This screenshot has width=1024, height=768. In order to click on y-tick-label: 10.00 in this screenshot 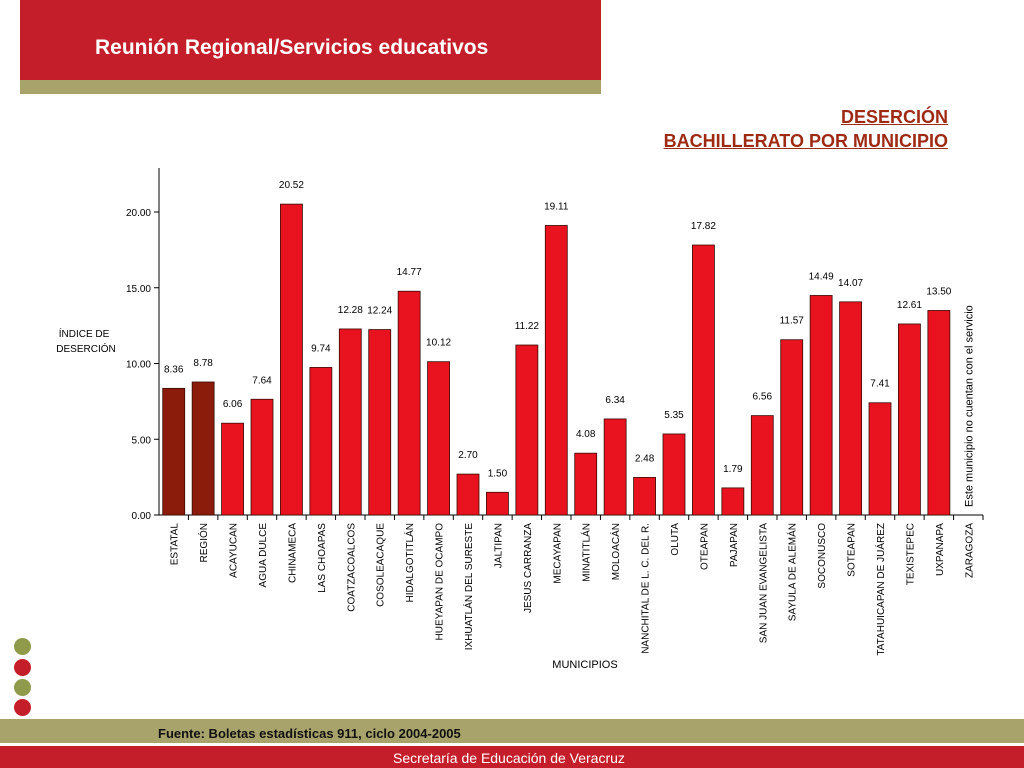, I will do `click(138, 365)`.